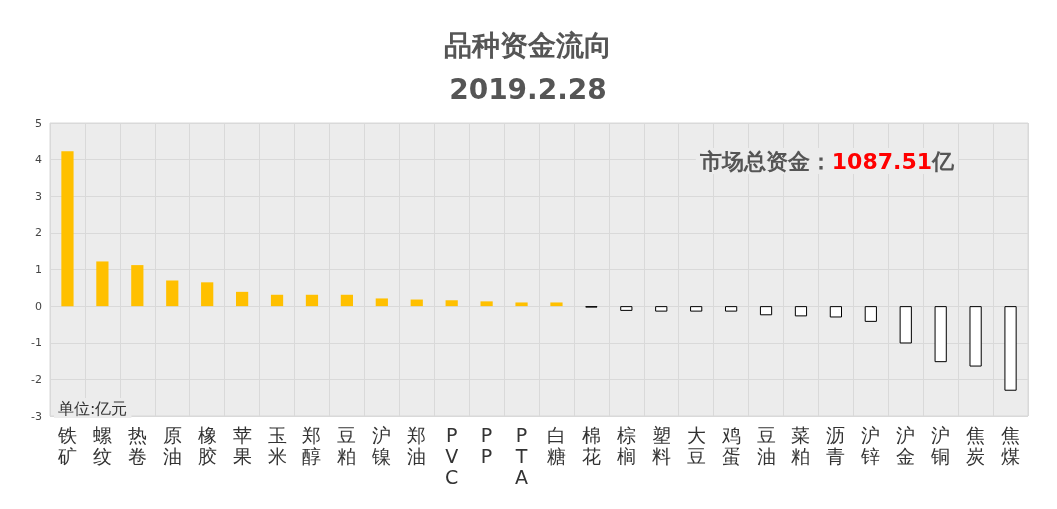 The image size is (1057, 509). I want to click on x-tick-label: 棕榈, so click(626, 445).